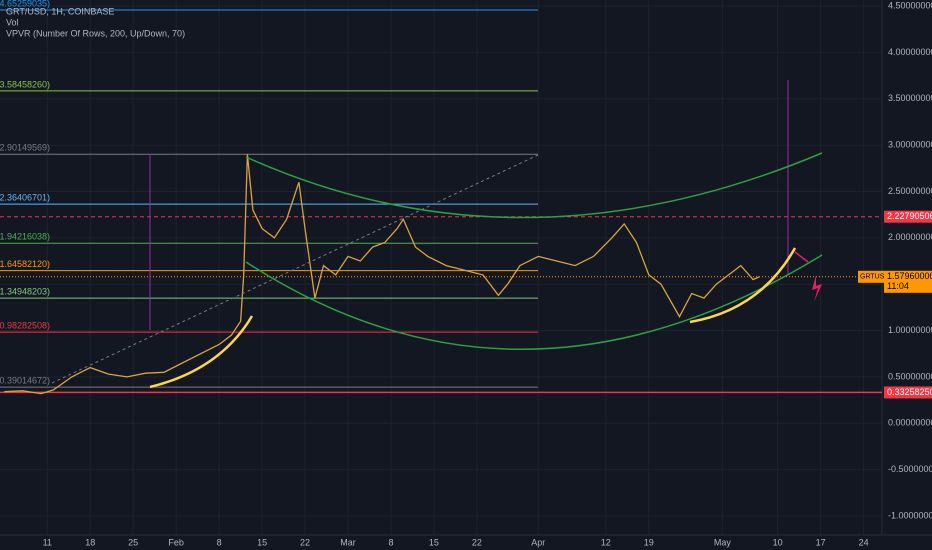  I want to click on x-tick-label: 19, so click(649, 542).